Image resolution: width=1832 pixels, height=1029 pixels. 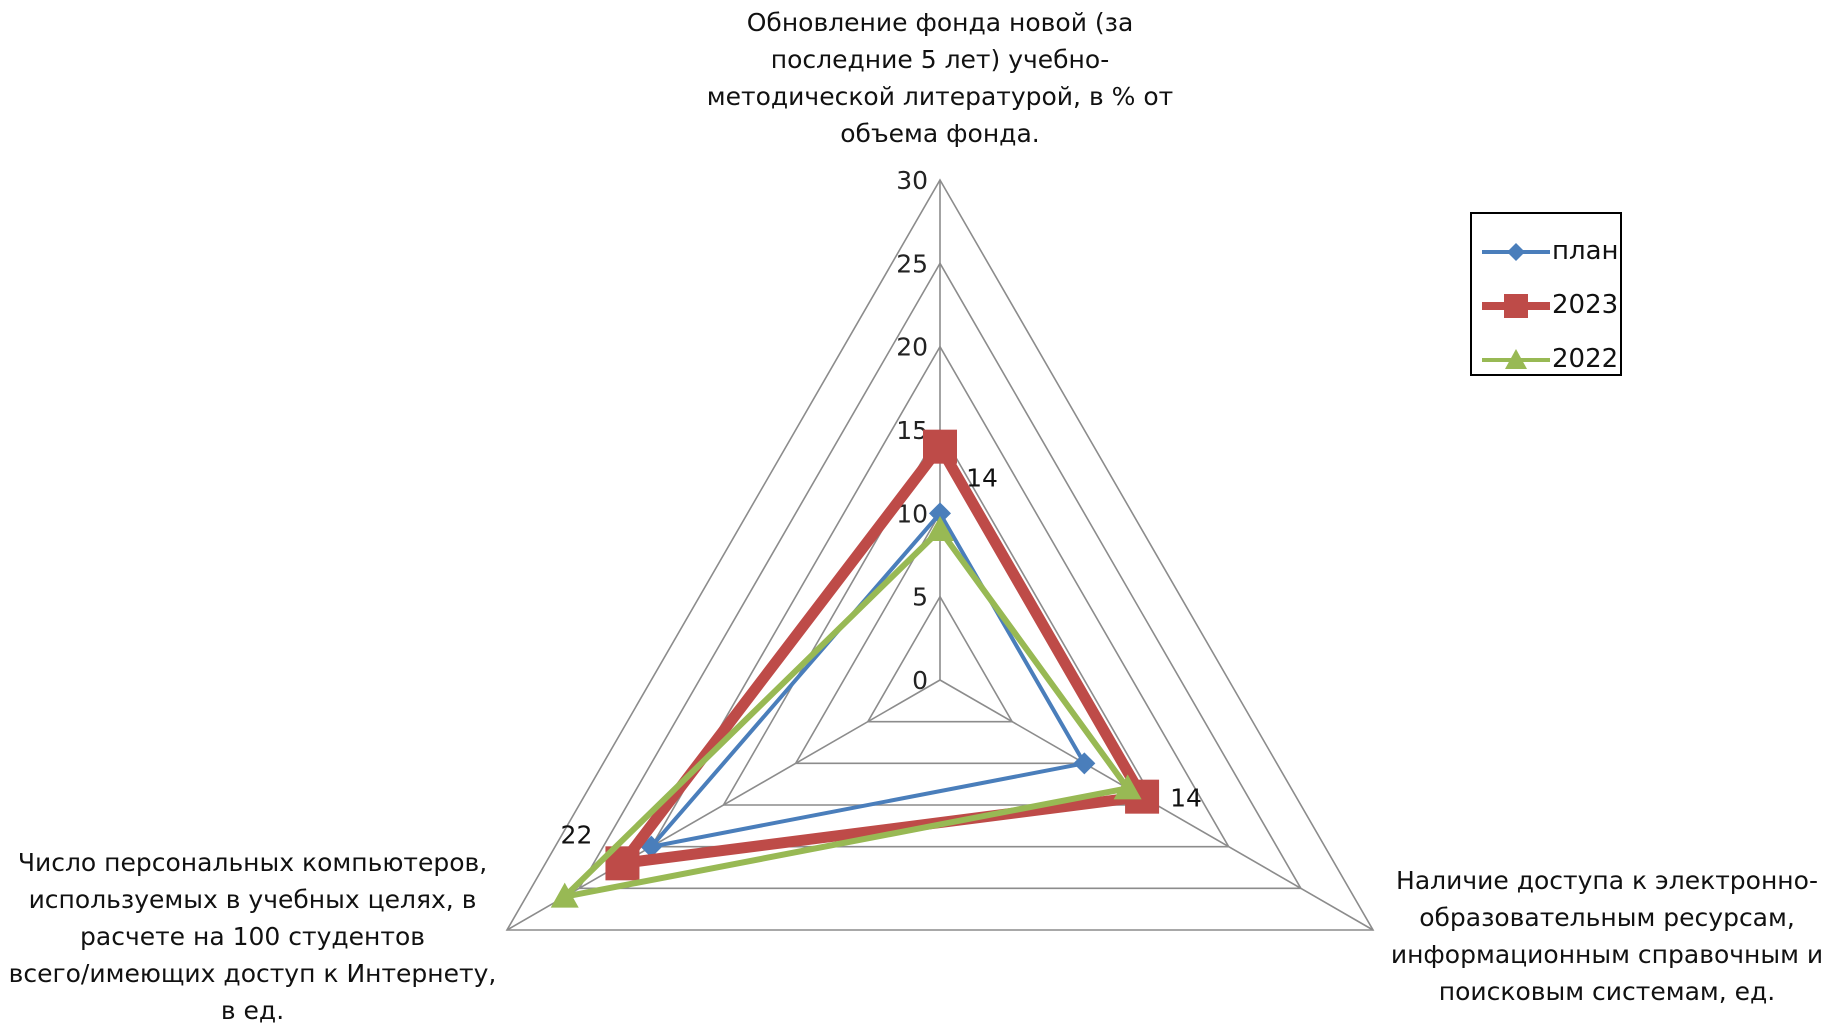 I want to click on legend-item-plan: план, so click(x=1547, y=252).